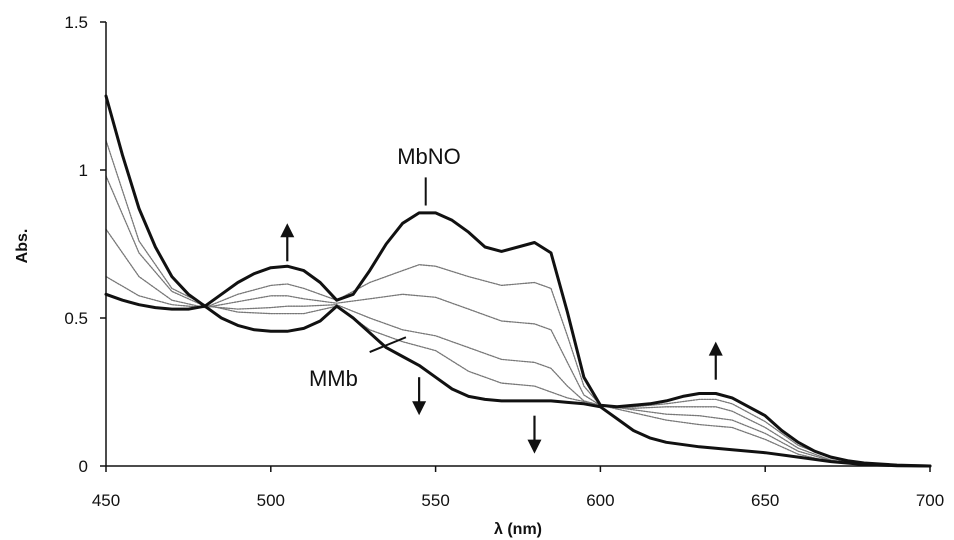  I want to click on x-tick-label: 600, so click(600, 500).